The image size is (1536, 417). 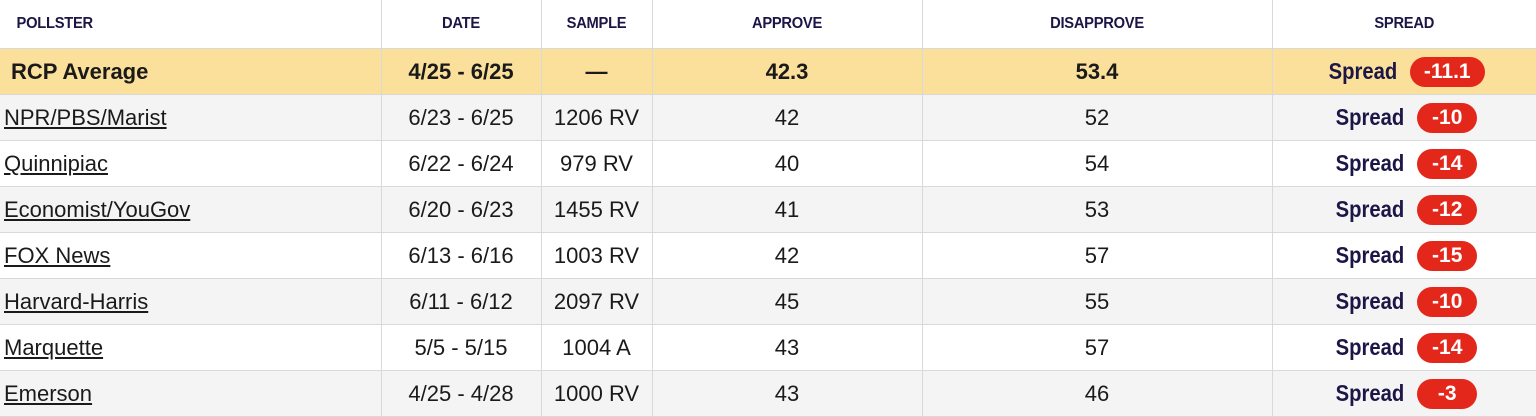 What do you see at coordinates (1447, 209) in the screenshot?
I see `spread-badge: -12` at bounding box center [1447, 209].